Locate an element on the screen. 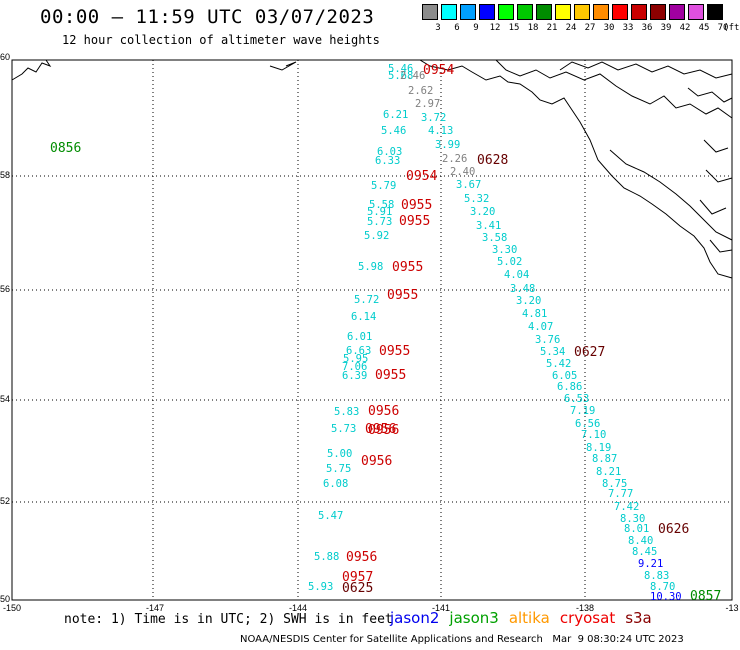  swh-reading: 6.14 is located at coordinates (363, 317).